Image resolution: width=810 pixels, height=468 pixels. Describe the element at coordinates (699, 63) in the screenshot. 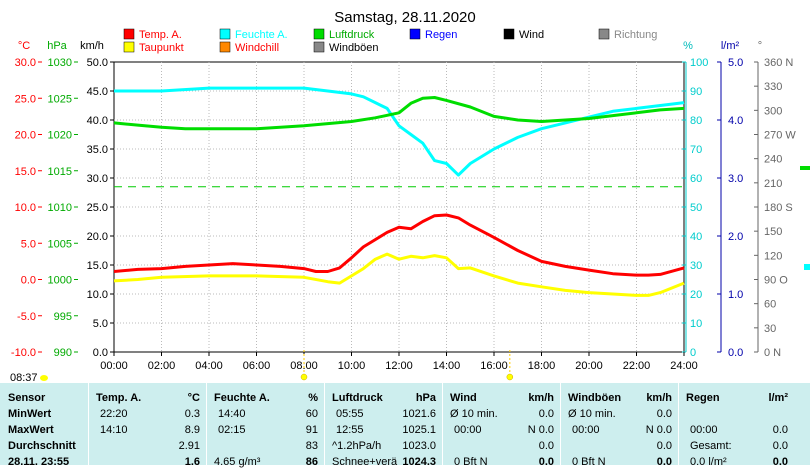

I see `humidity-axis-tick-label: 100` at that location.